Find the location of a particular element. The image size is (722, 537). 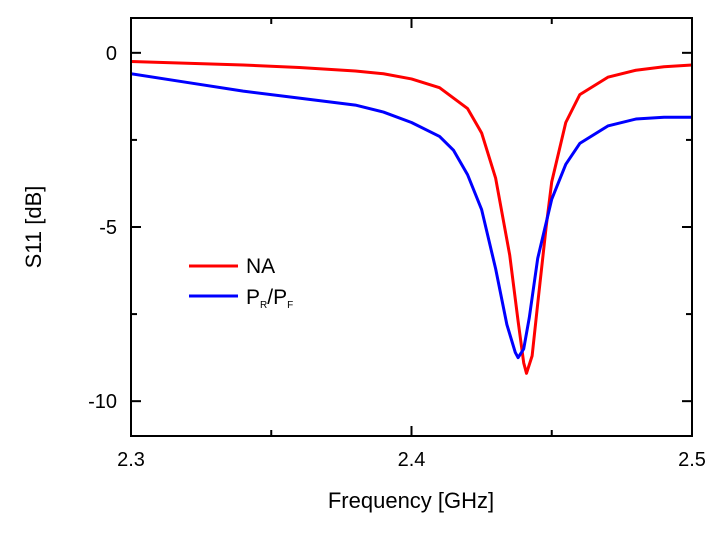

legend-label-p2: /P is located at coordinates (277, 297).